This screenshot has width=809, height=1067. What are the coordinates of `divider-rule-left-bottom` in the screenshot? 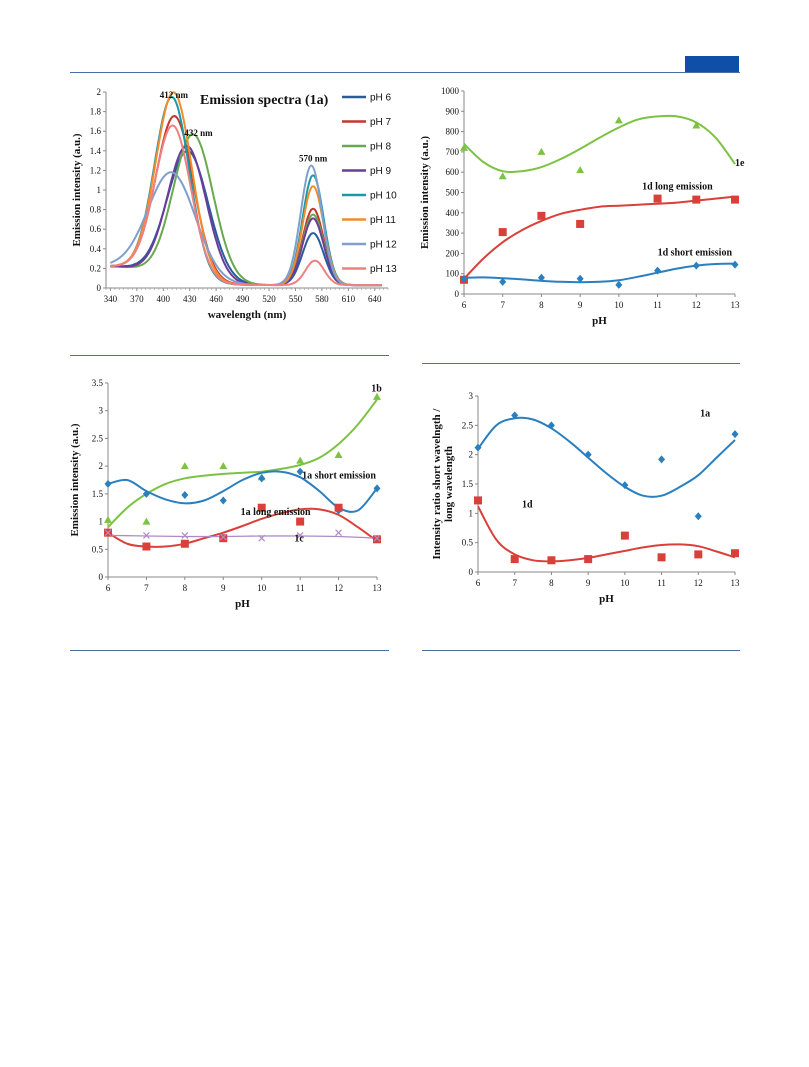 It's located at (229, 650).